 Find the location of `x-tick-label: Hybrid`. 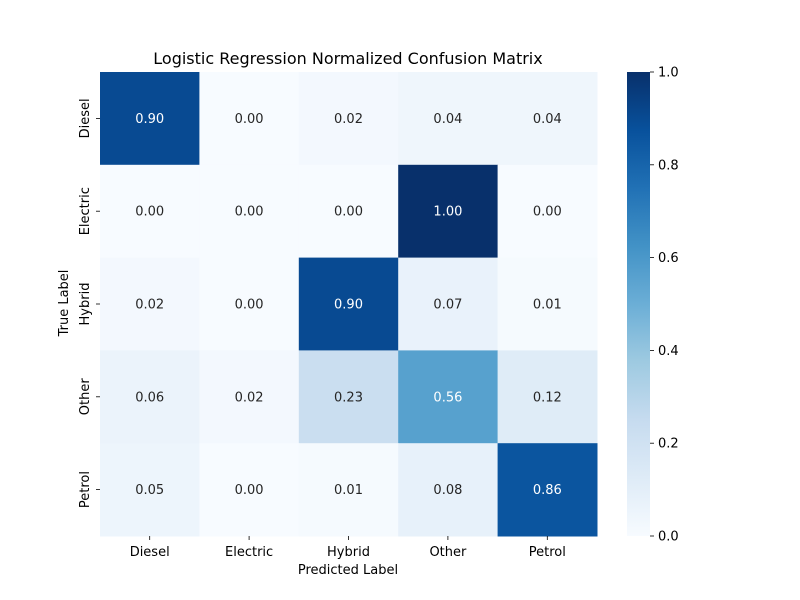

x-tick-label: Hybrid is located at coordinates (348, 552).